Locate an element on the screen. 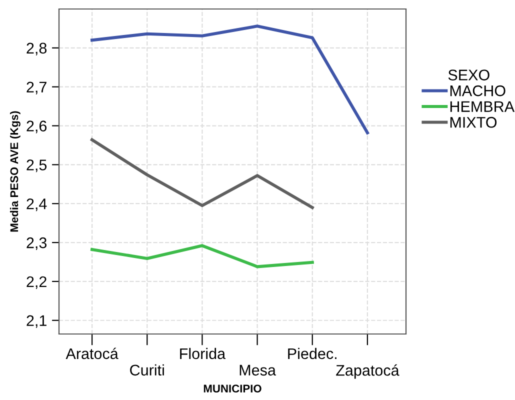 Image resolution: width=515 pixels, height=400 pixels. y-tick-label: 2,5 is located at coordinates (36, 166).